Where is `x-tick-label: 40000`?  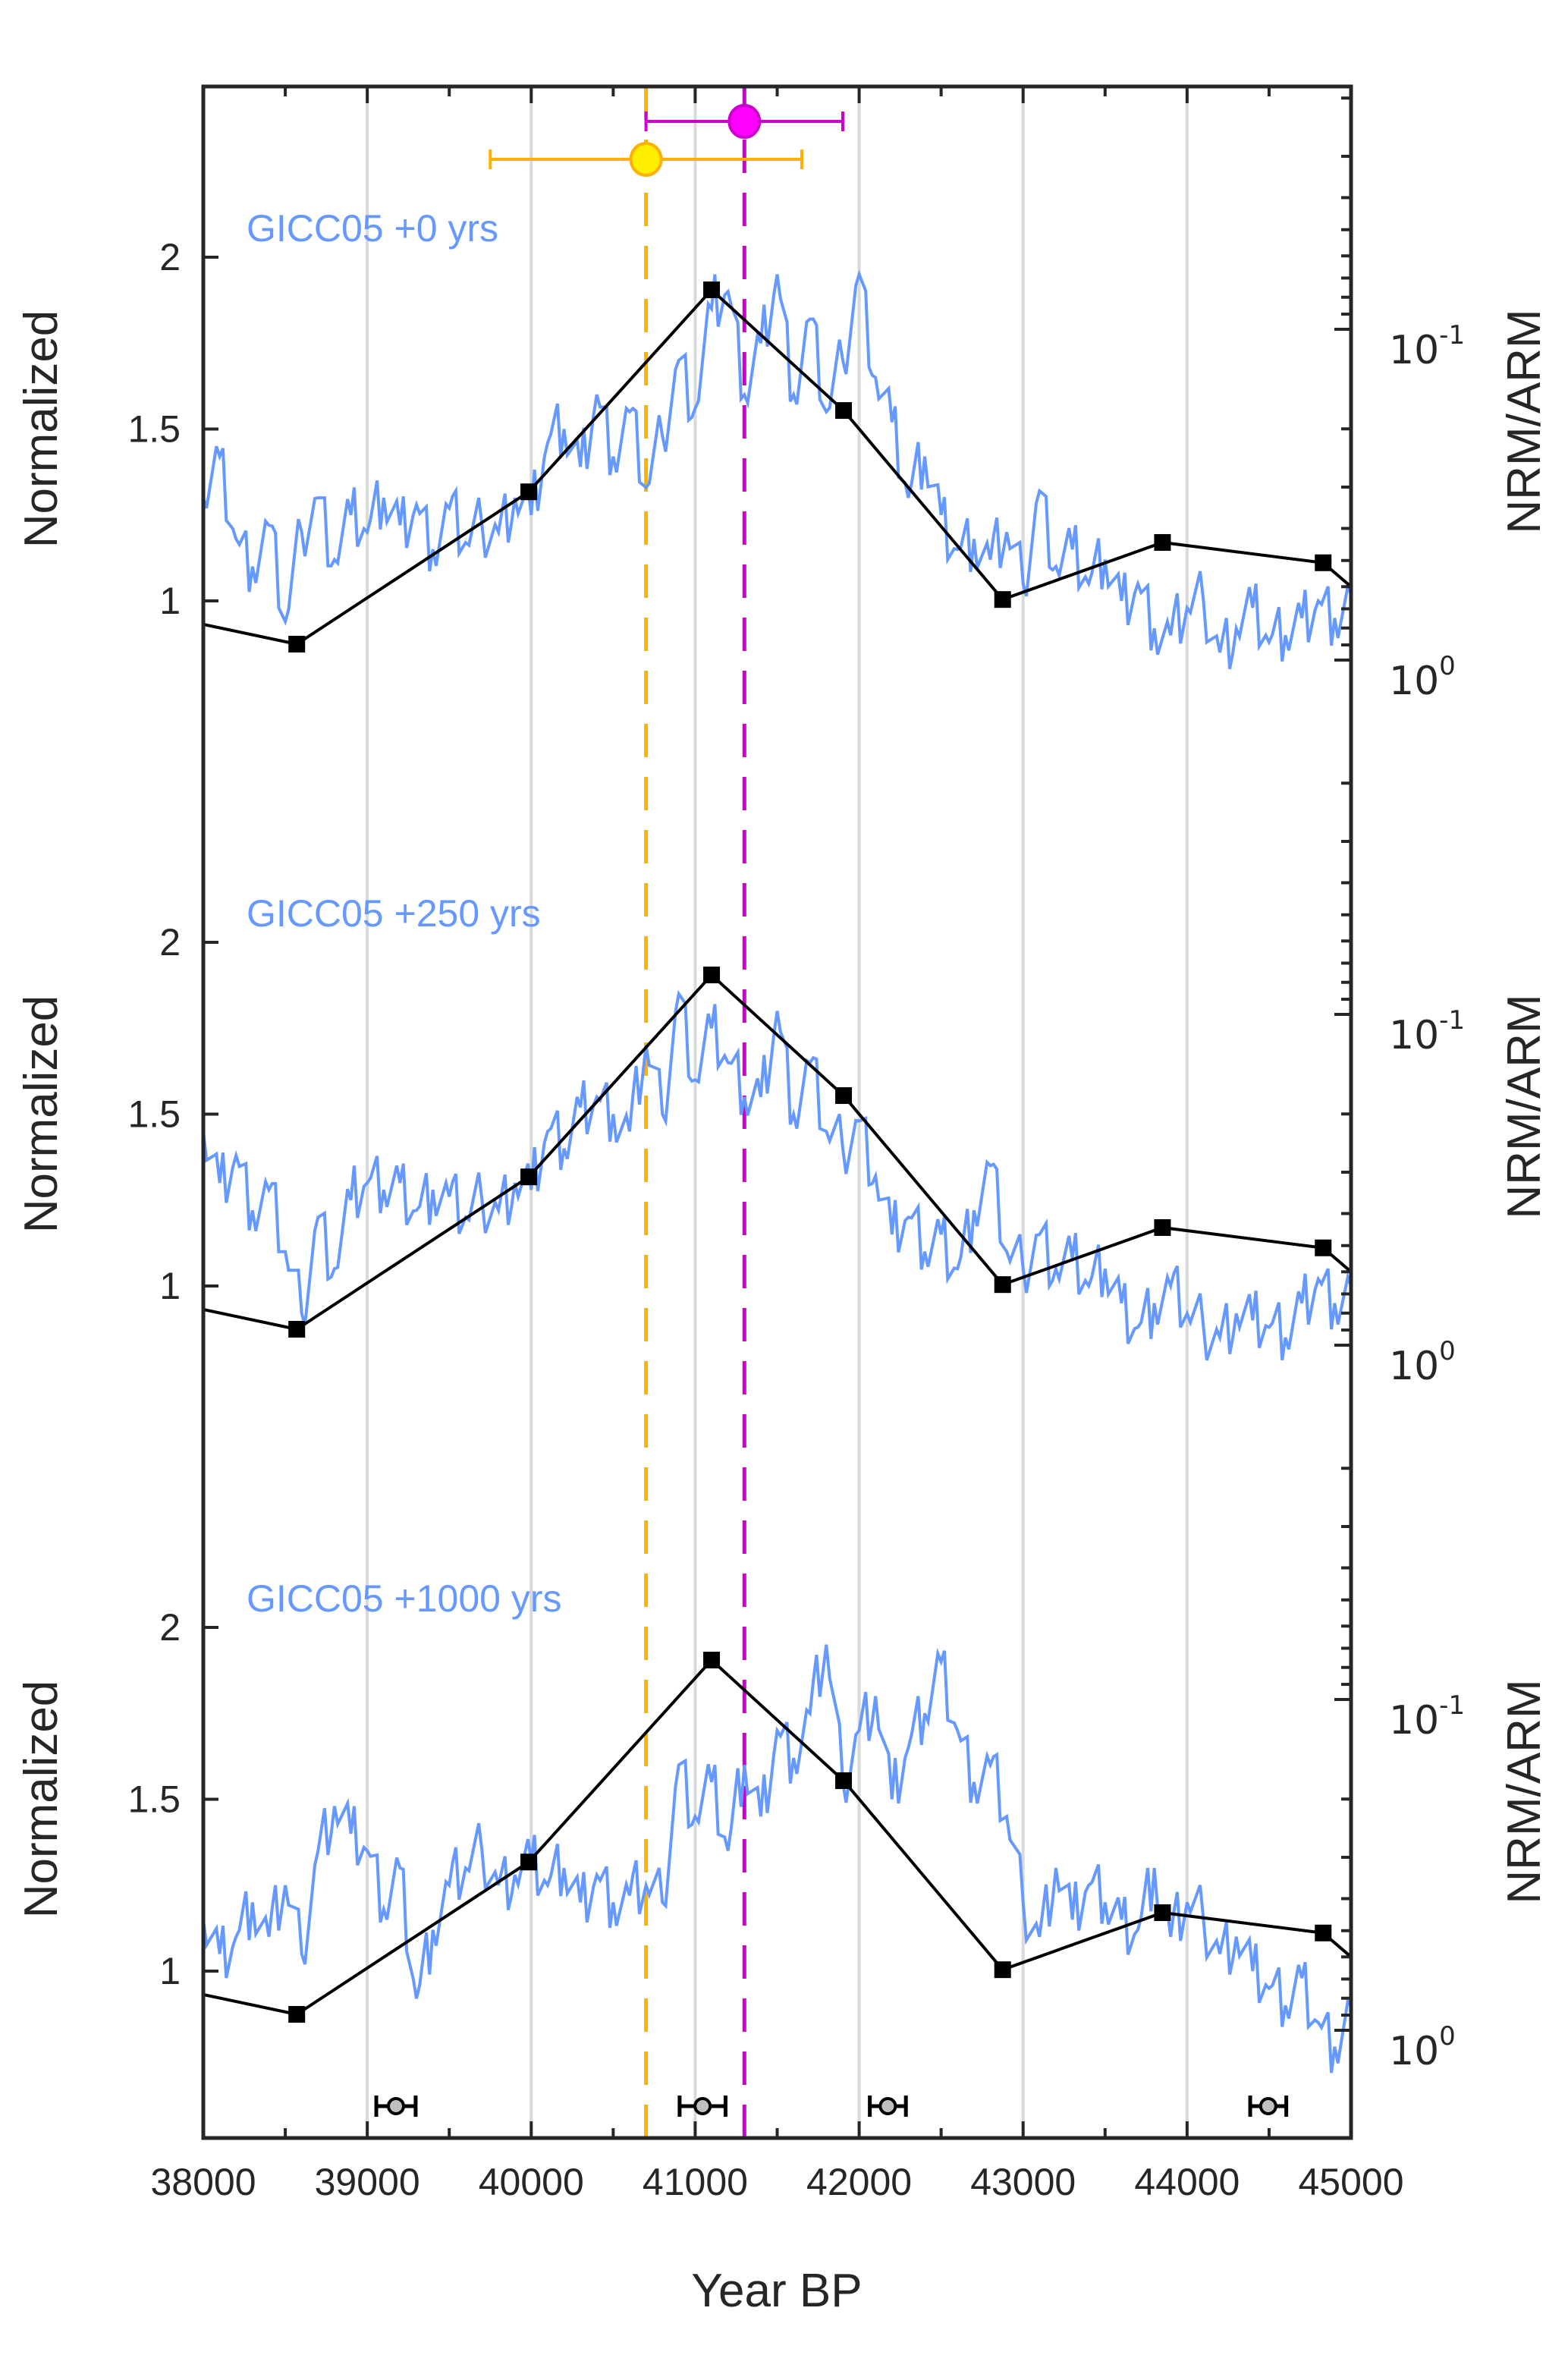
x-tick-label: 40000 is located at coordinates (532, 2182).